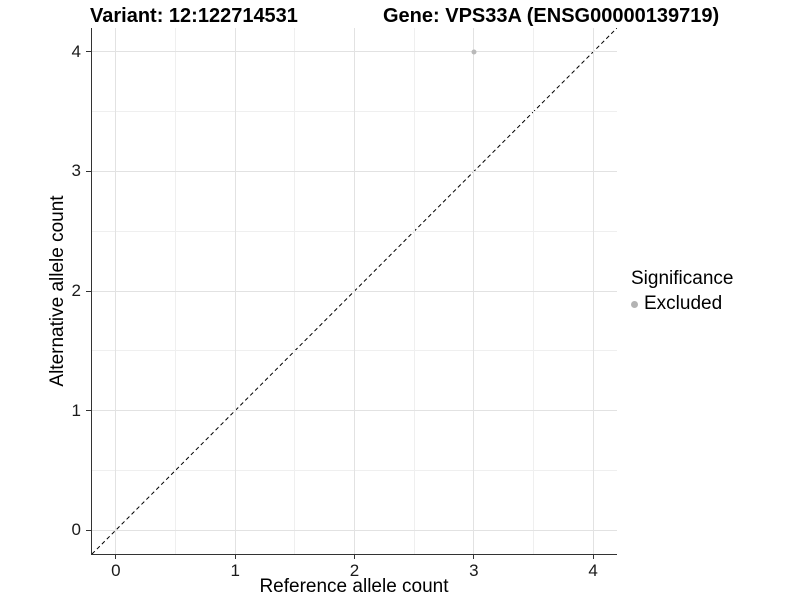 This screenshot has width=800, height=600. I want to click on y-tick-label: 0, so click(76, 530).